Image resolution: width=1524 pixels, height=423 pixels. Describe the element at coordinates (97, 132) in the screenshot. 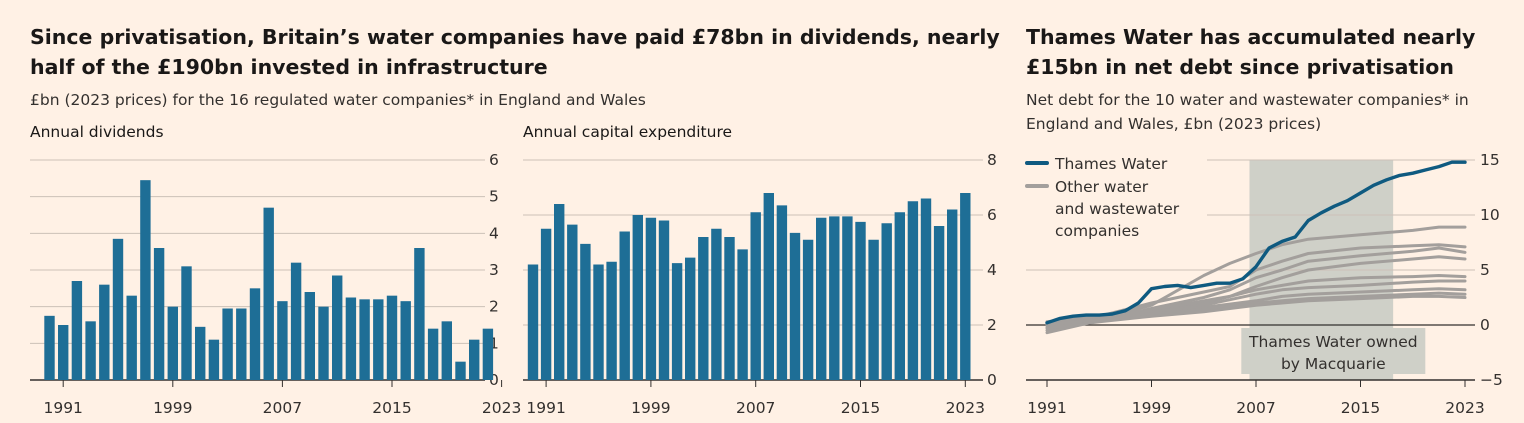

I see `dividends-panel-title: Annual dividends` at that location.